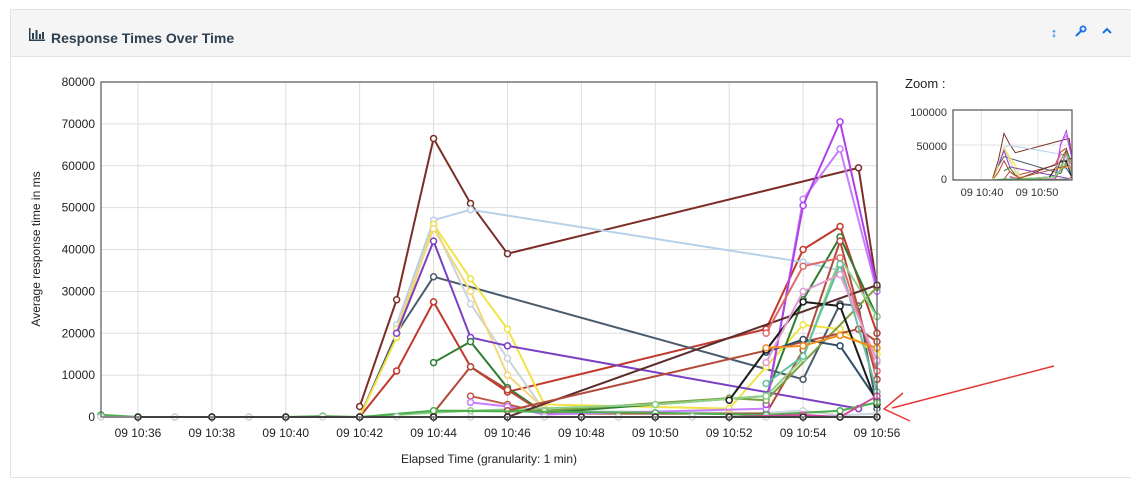  Describe the element at coordinates (1054, 32) in the screenshot. I see `expand-vertical-icon: ↕` at that location.